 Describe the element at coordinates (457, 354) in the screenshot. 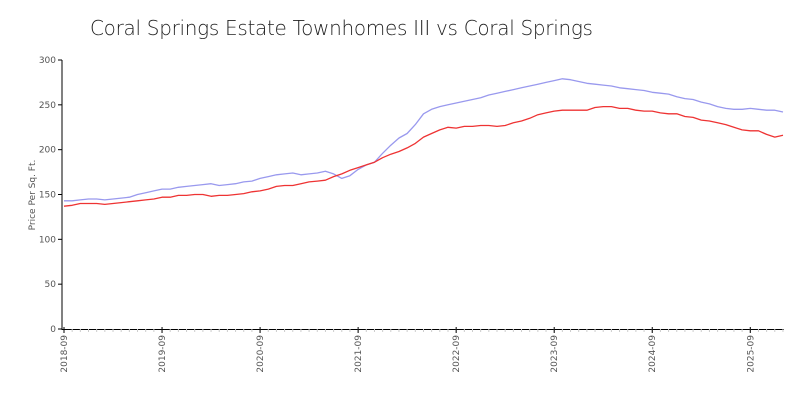

I see `x-tick-label: 2022-09` at that location.